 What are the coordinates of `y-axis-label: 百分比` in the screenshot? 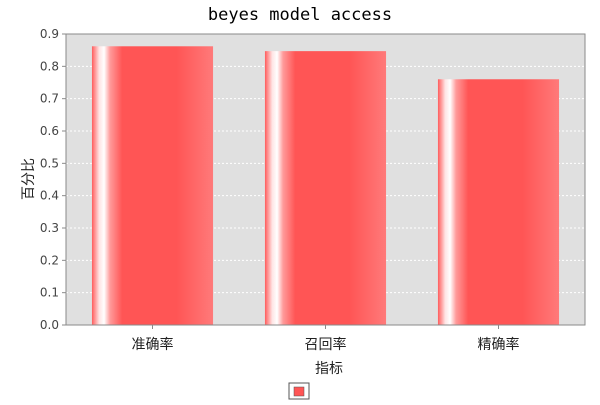 It's located at (29, 179).